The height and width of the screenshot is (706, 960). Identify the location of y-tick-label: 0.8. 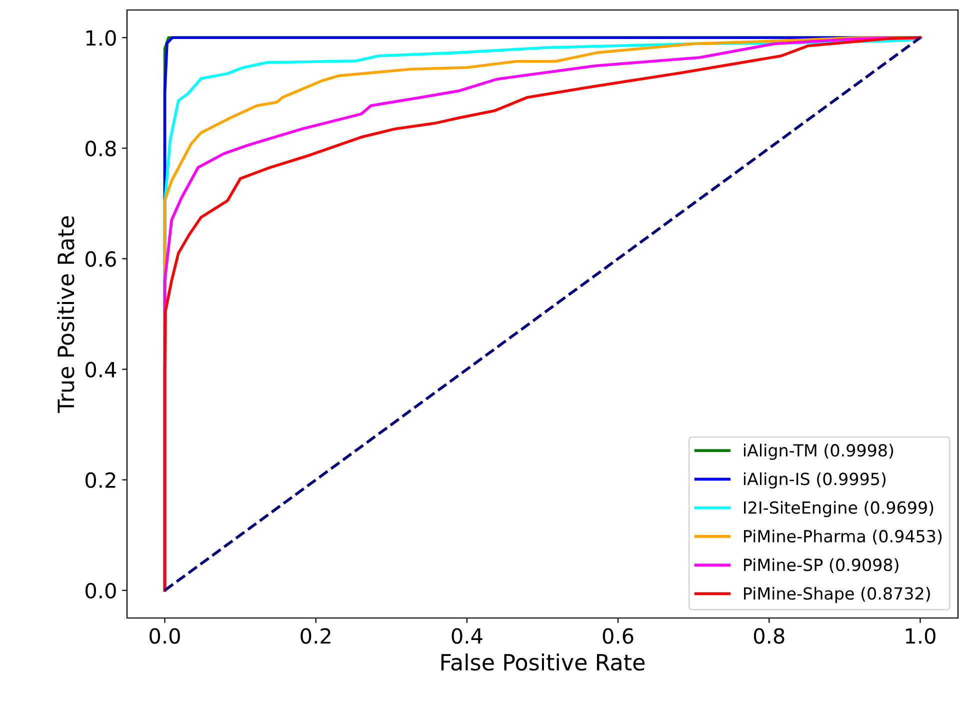
(101, 148).